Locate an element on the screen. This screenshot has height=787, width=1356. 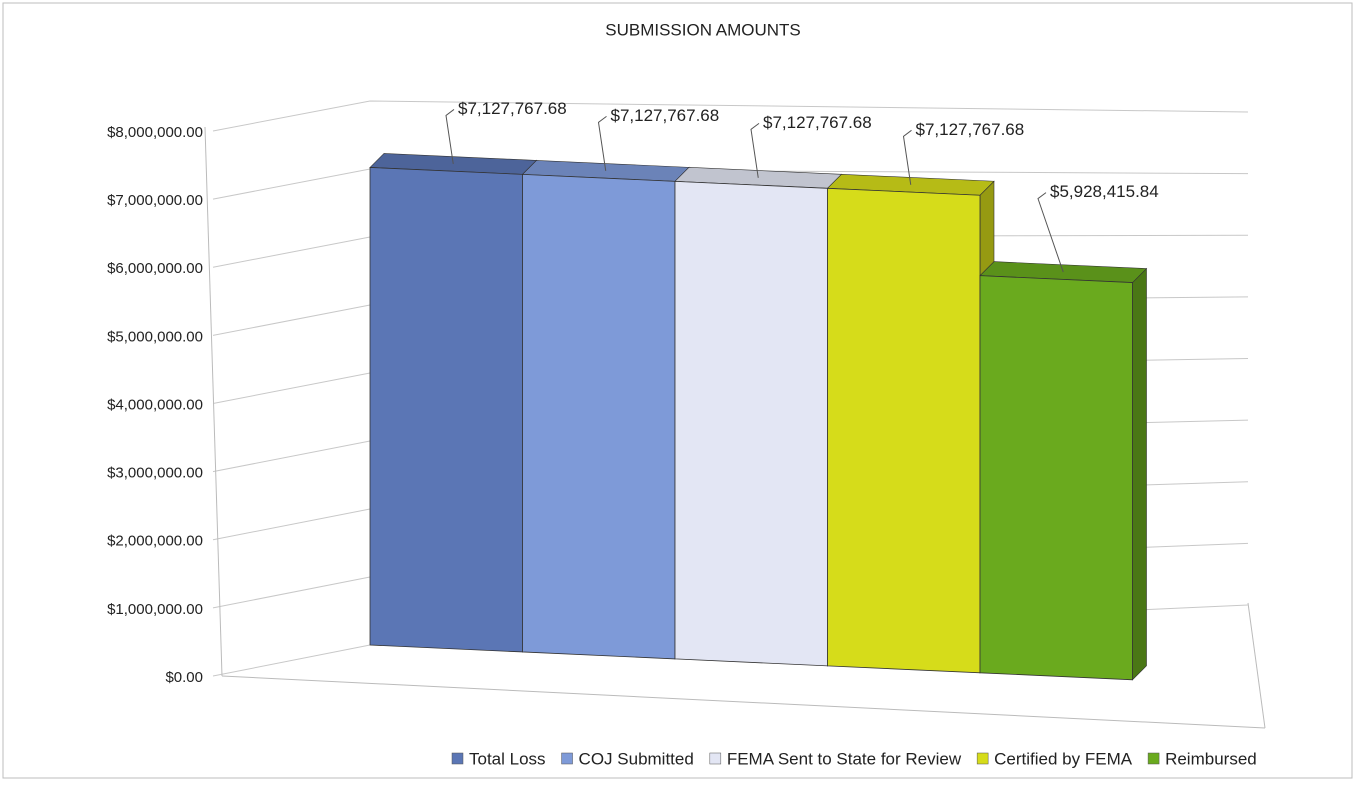
y-tick-label: $8,000,000.00 is located at coordinates (155, 132).